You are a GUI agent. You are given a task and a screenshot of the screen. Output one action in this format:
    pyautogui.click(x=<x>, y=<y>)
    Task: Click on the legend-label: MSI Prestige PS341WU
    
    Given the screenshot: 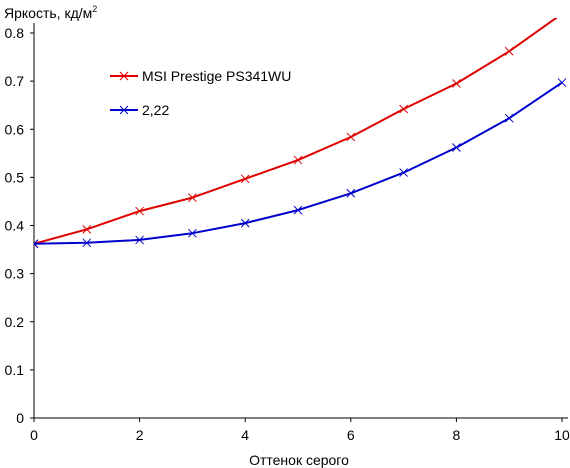 What is the action you would take?
    pyautogui.click(x=216, y=76)
    